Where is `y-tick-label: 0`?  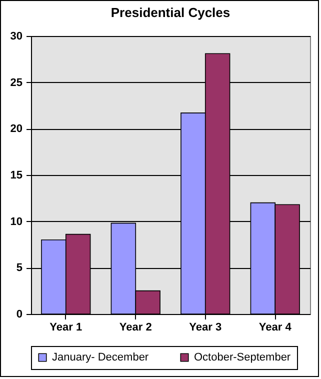 y-tick-label: 0 is located at coordinates (19, 314).